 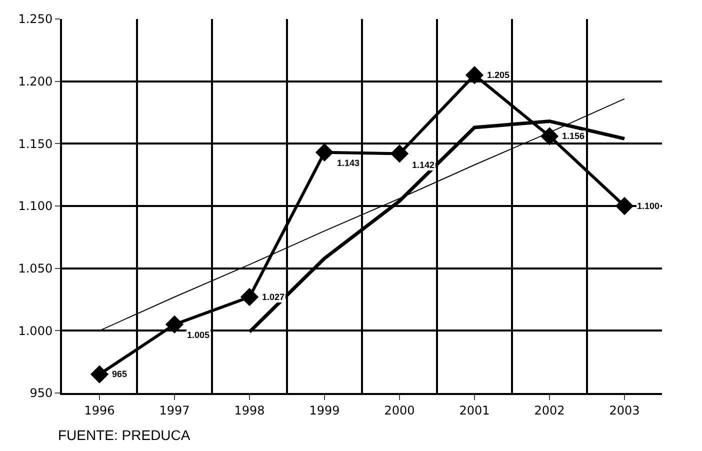 What do you see at coordinates (498, 75) in the screenshot?
I see `data-label: 1.205` at bounding box center [498, 75].